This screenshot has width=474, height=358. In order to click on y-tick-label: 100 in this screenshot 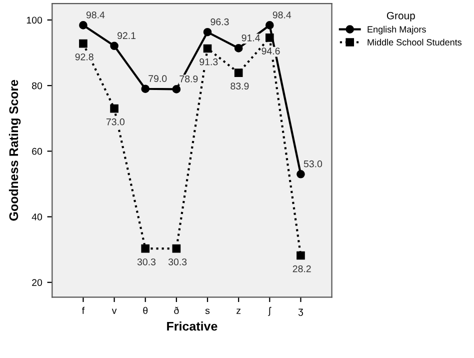, I will do `click(34, 20)`.